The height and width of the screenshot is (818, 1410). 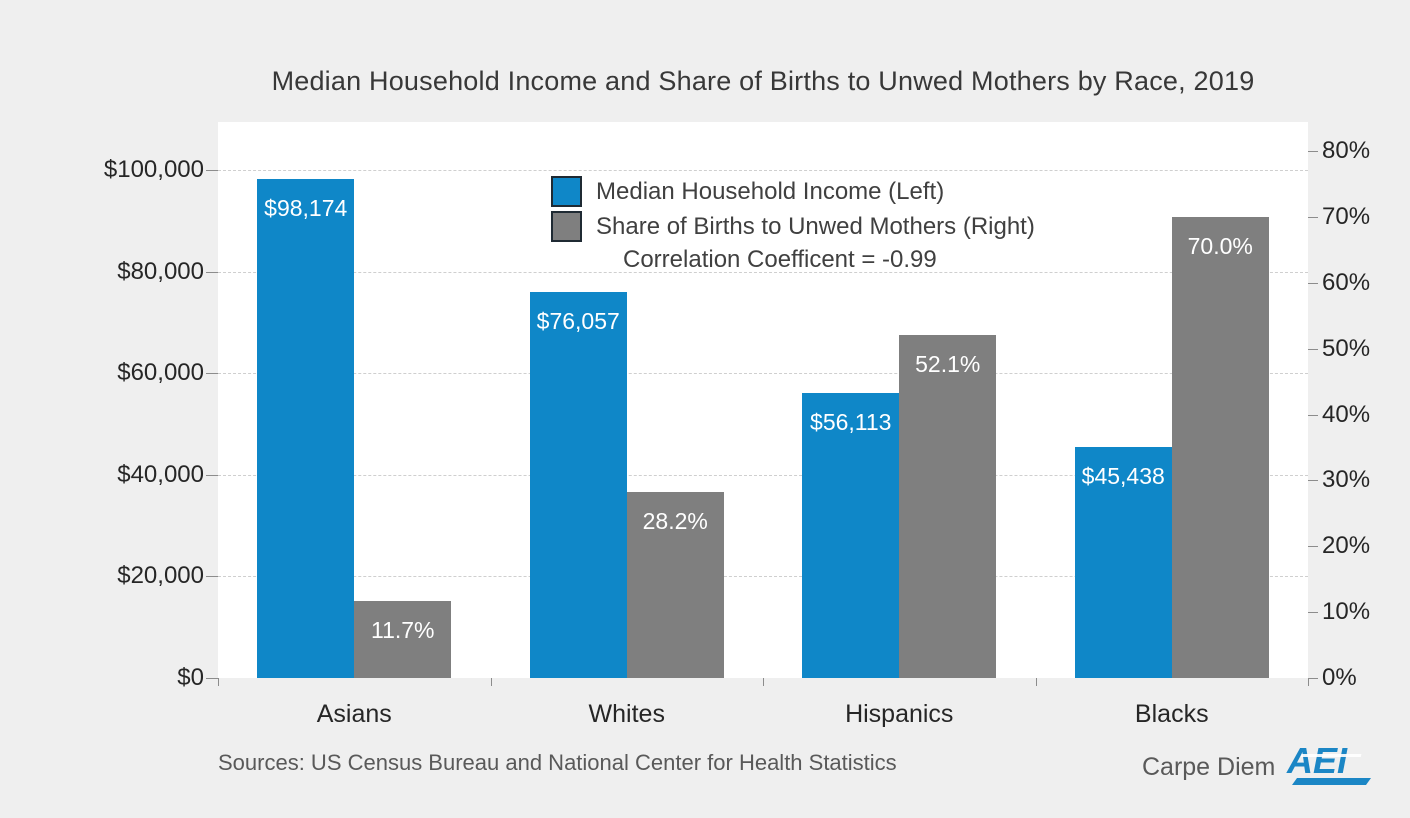 I want to click on carpe-diem-aei-logo: Carpe Diem AEI, so click(x=1263, y=767).